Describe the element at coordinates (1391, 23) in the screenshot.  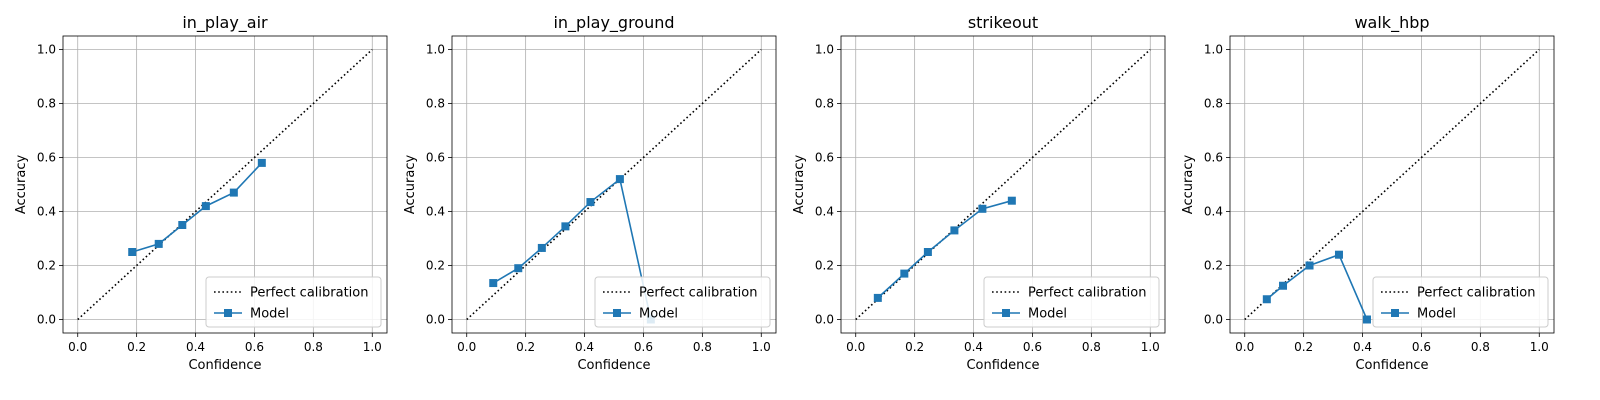
I see `chart-title: walk_hbp` at that location.